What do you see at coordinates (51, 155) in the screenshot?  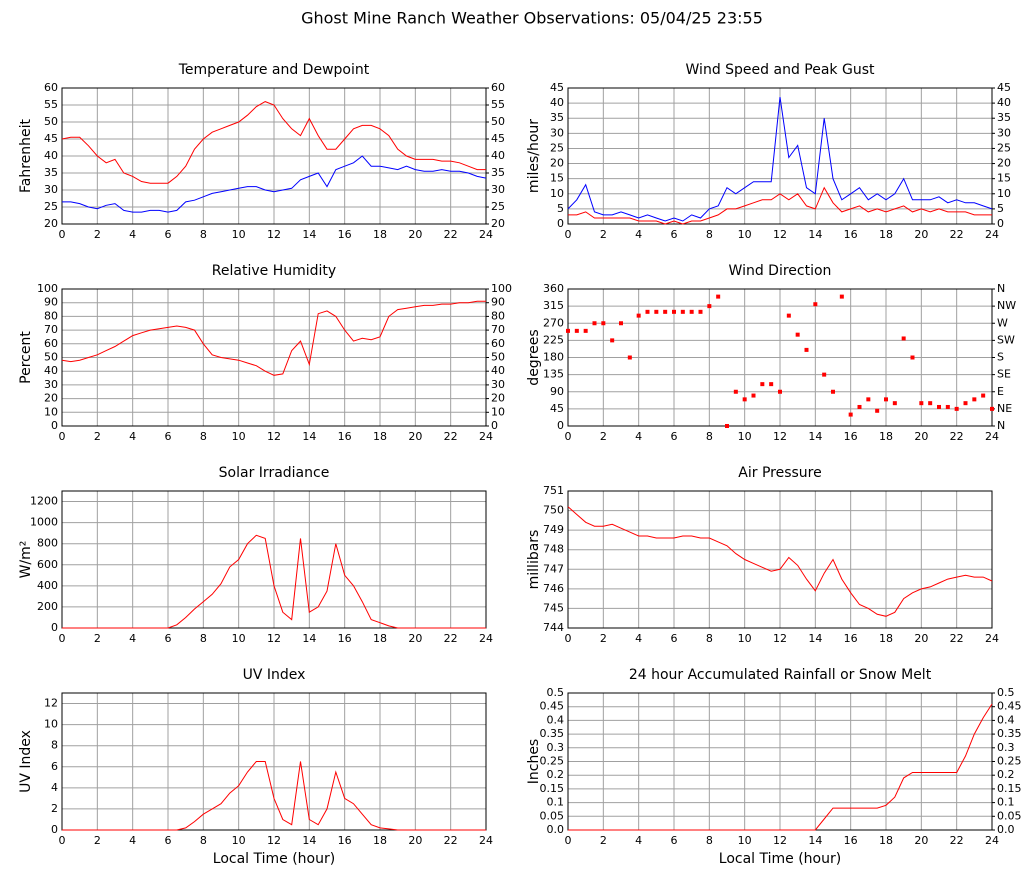 I see `y-tick-label: 40` at bounding box center [51, 155].